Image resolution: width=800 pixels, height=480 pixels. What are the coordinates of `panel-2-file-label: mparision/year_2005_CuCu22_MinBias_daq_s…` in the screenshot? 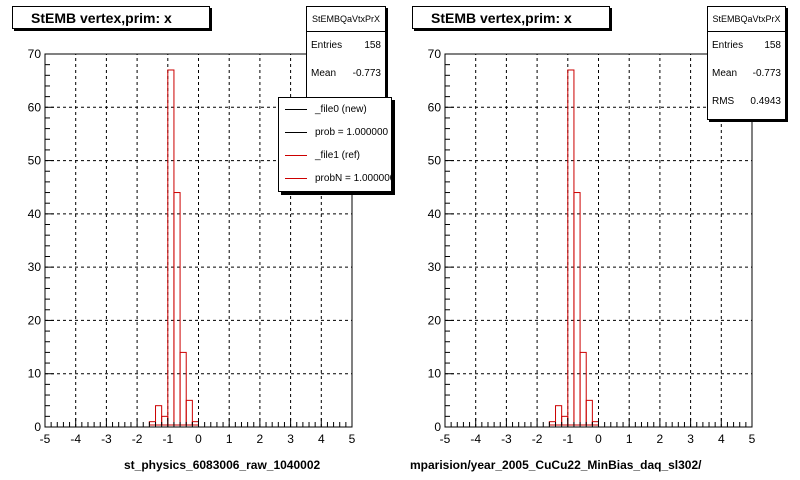 It's located at (556, 465).